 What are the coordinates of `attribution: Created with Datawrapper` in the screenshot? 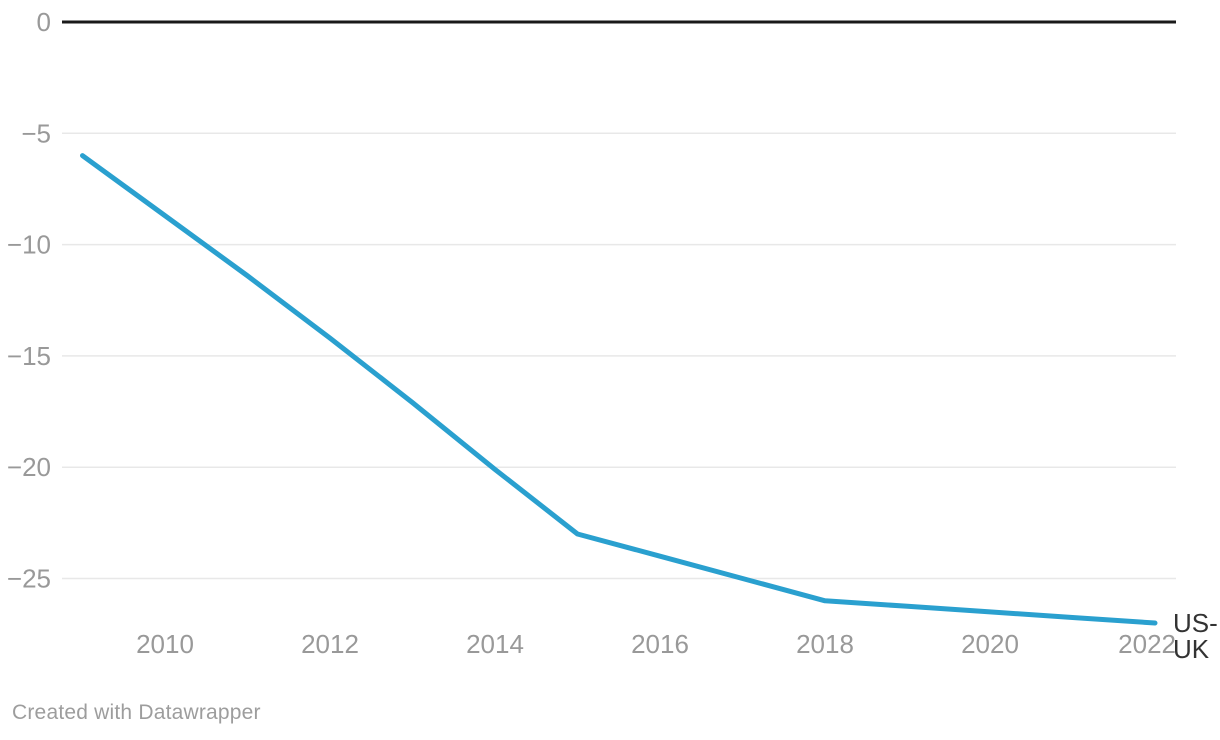 It's located at (136, 712).